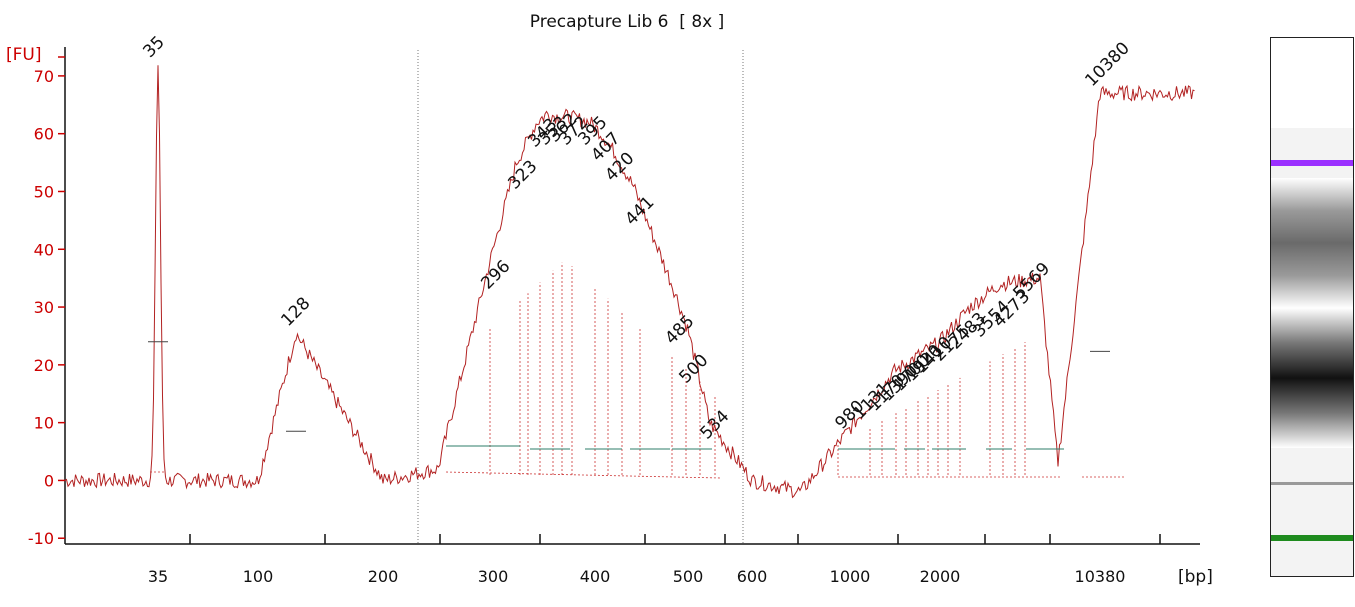 The image size is (1355, 607). I want to click on y-tick-label: 0, so click(49, 480).